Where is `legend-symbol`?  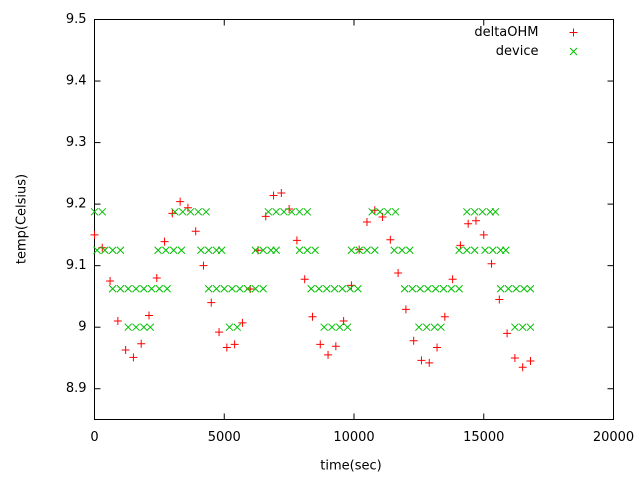 legend-symbol is located at coordinates (573, 51).